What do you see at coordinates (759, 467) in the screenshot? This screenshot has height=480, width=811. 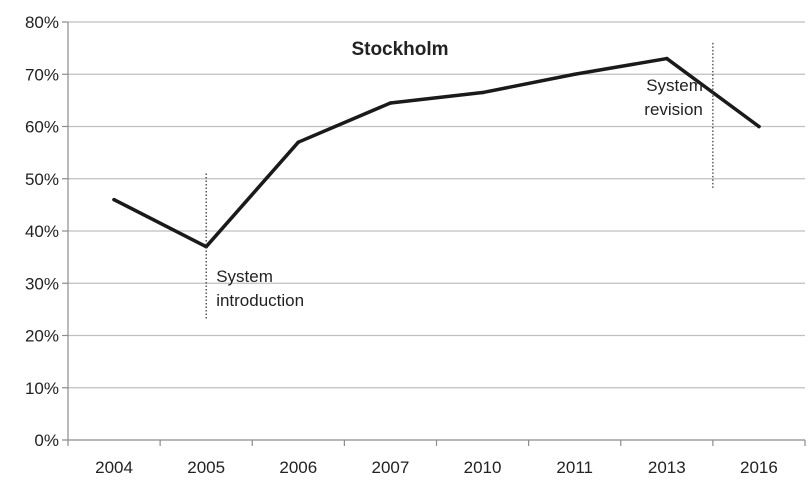 I see `x-tick-label: 2016` at bounding box center [759, 467].